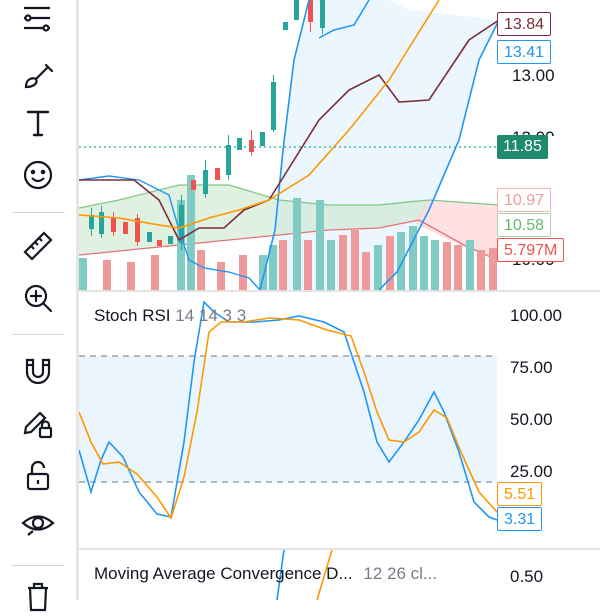  I want to click on price-tag-bollinger: 13.41, so click(524, 52).